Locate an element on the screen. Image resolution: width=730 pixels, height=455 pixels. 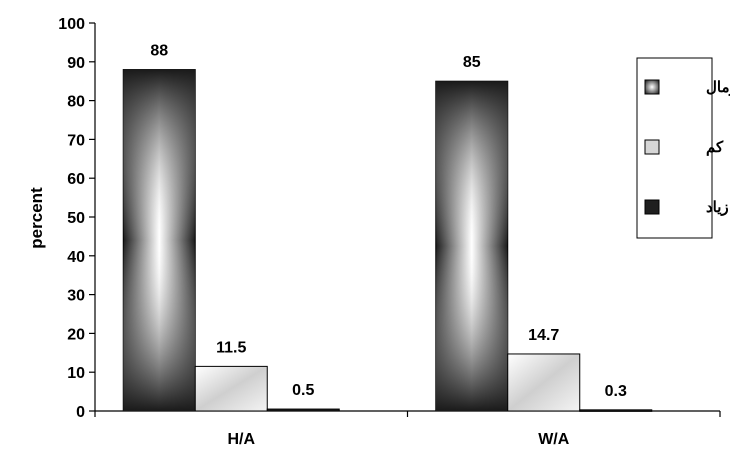
legend-label: نرمال is located at coordinates (718, 87).